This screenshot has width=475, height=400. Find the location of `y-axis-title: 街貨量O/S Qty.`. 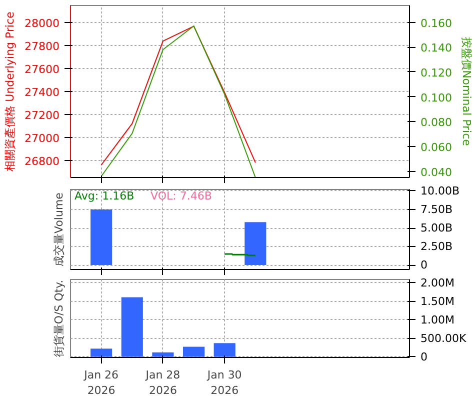

y-axis-title: 街貨量O/S Qty. is located at coordinates (59, 319).